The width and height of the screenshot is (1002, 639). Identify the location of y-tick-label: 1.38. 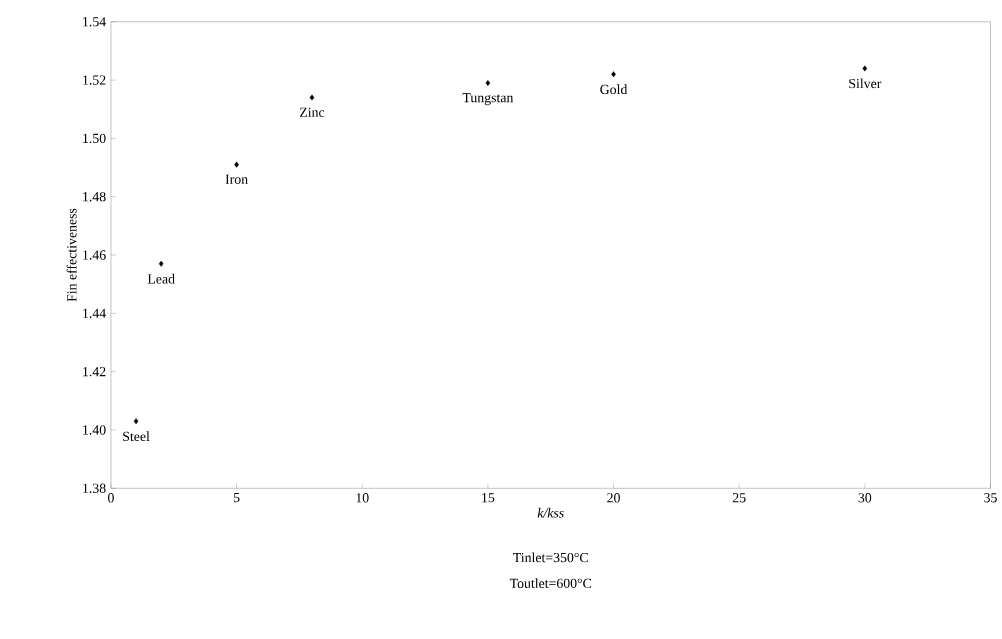
(94, 488).